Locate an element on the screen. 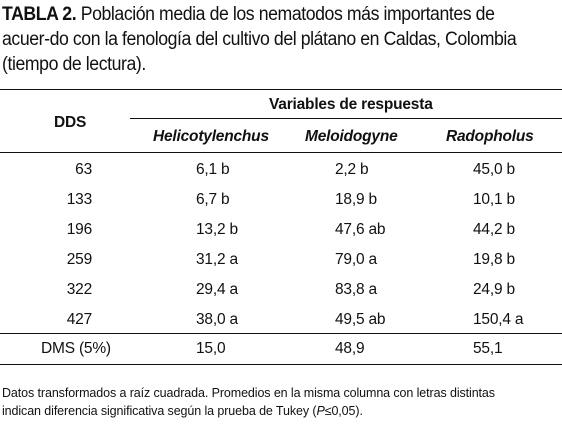  footer-rule is located at coordinates (281, 333).